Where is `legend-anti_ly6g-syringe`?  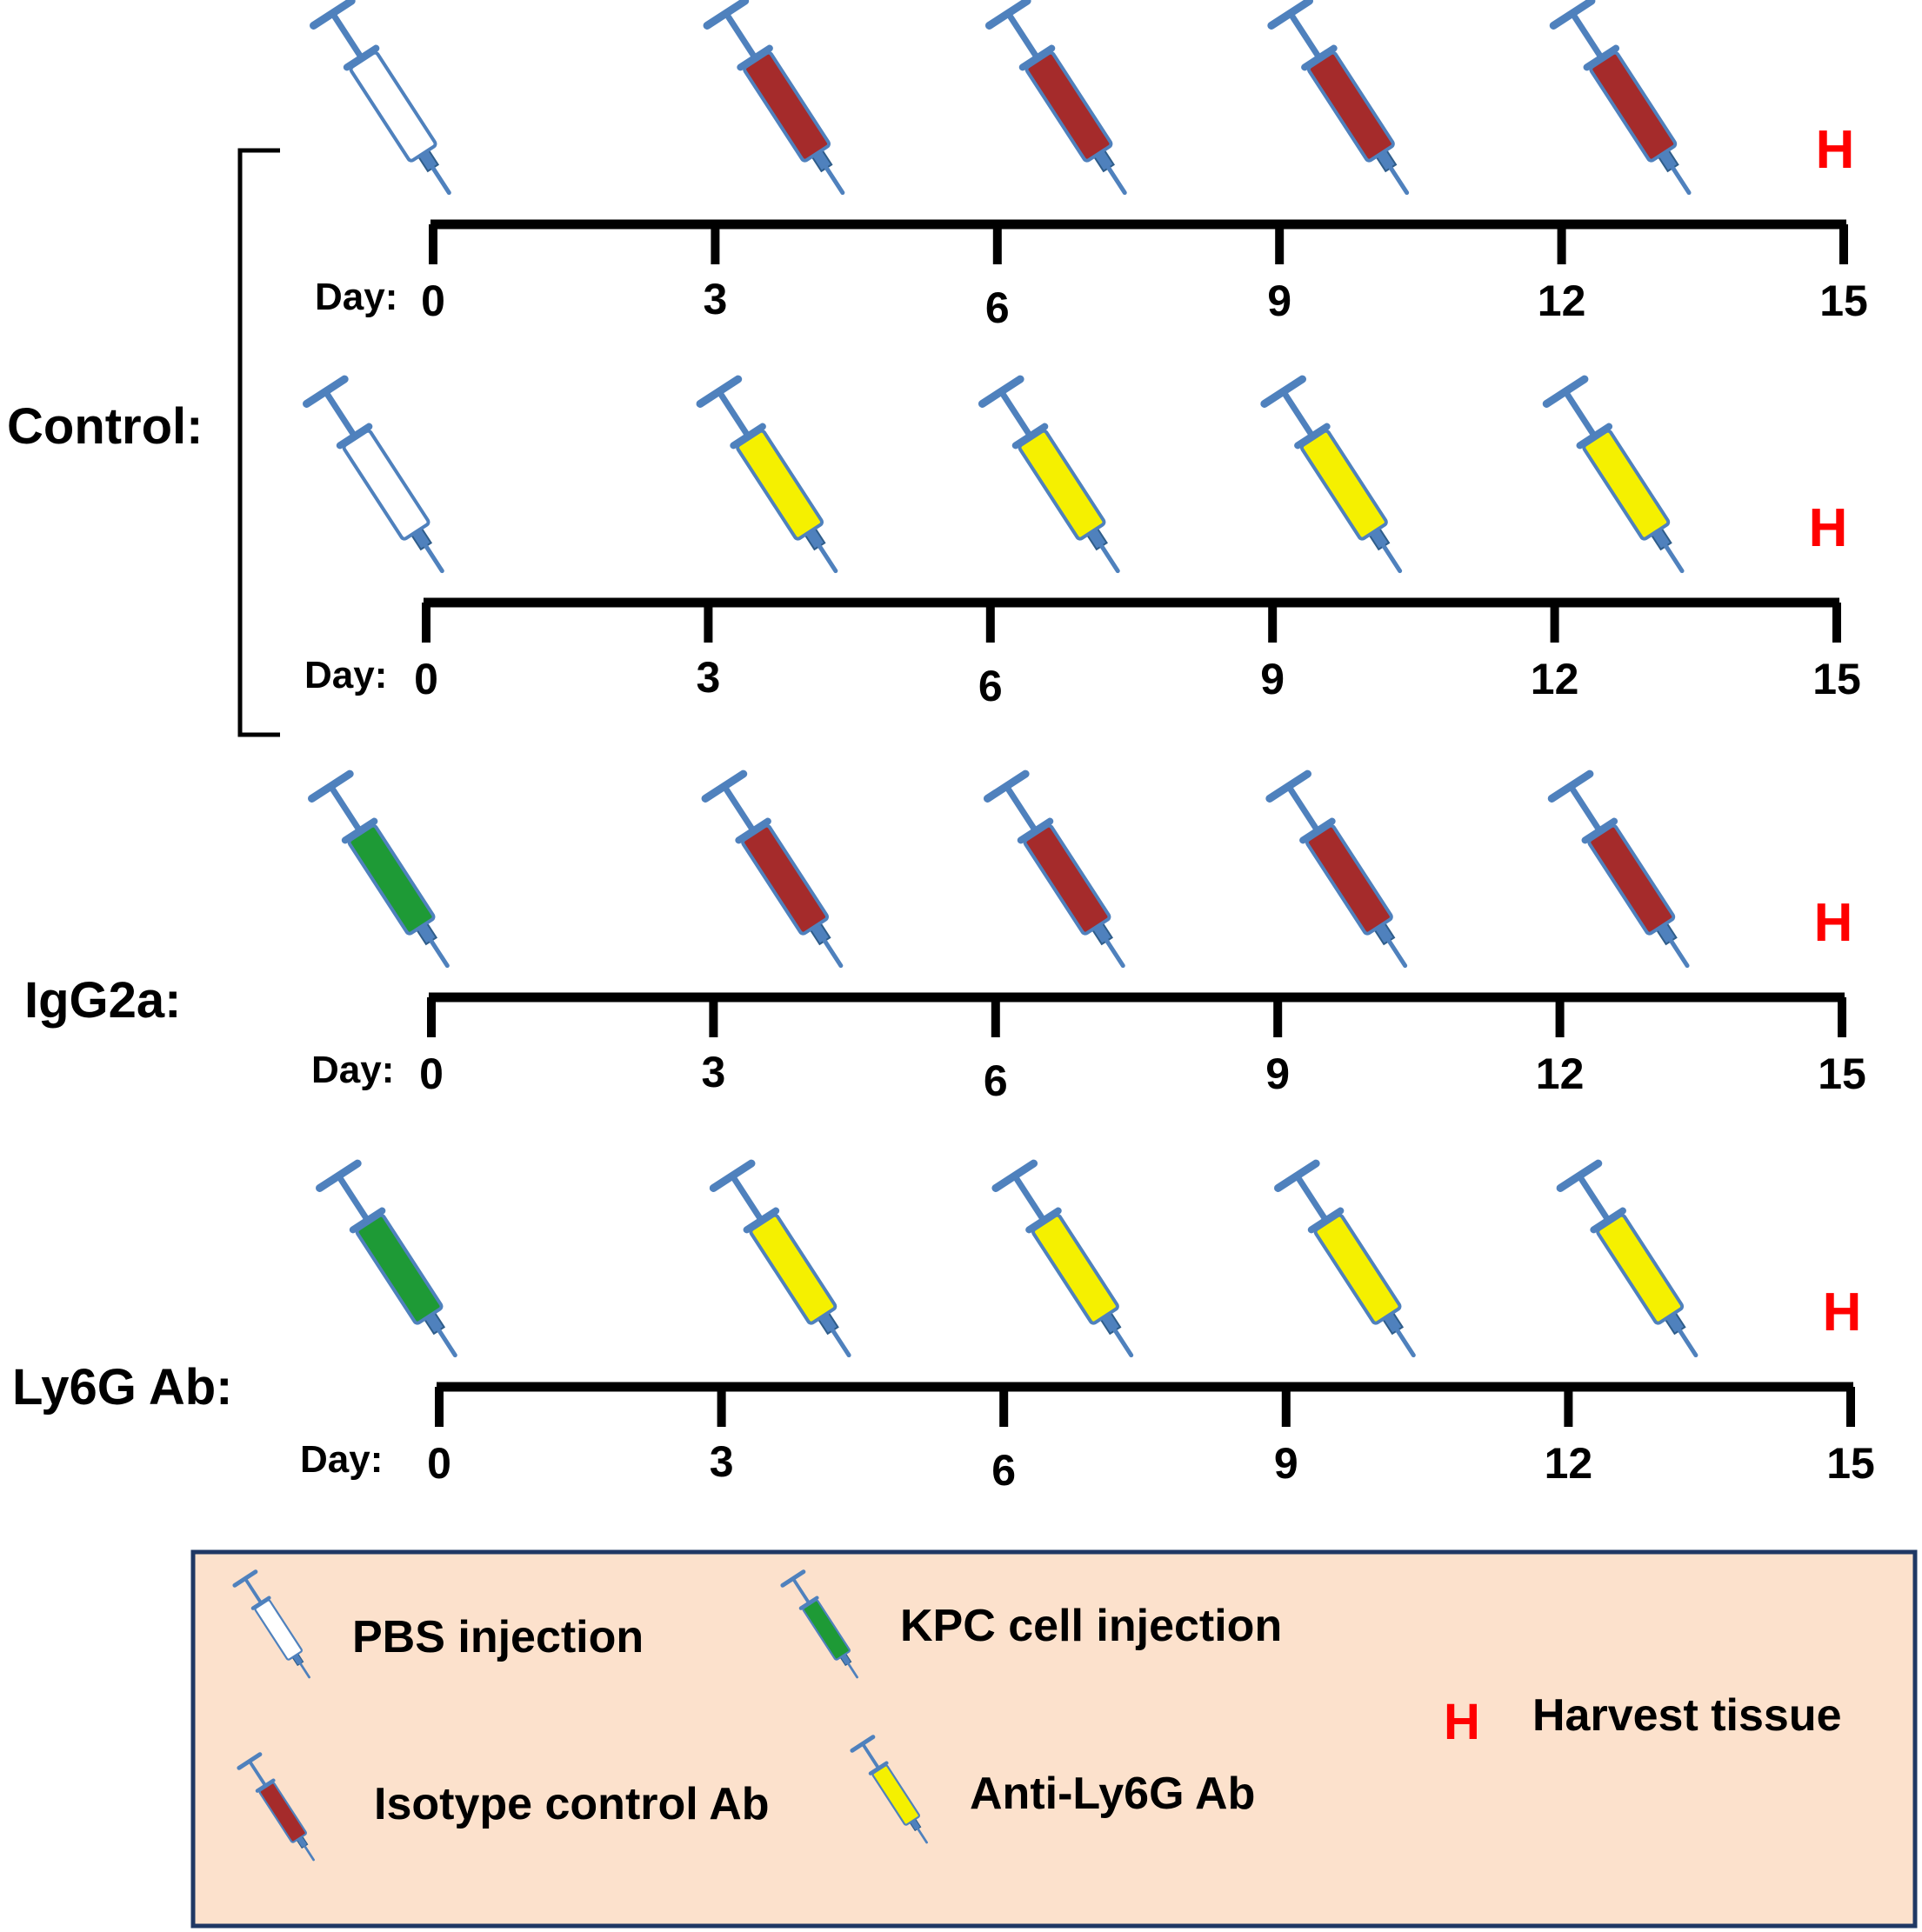
legend-anti_ly6g-syringe is located at coordinates (895, 1793).